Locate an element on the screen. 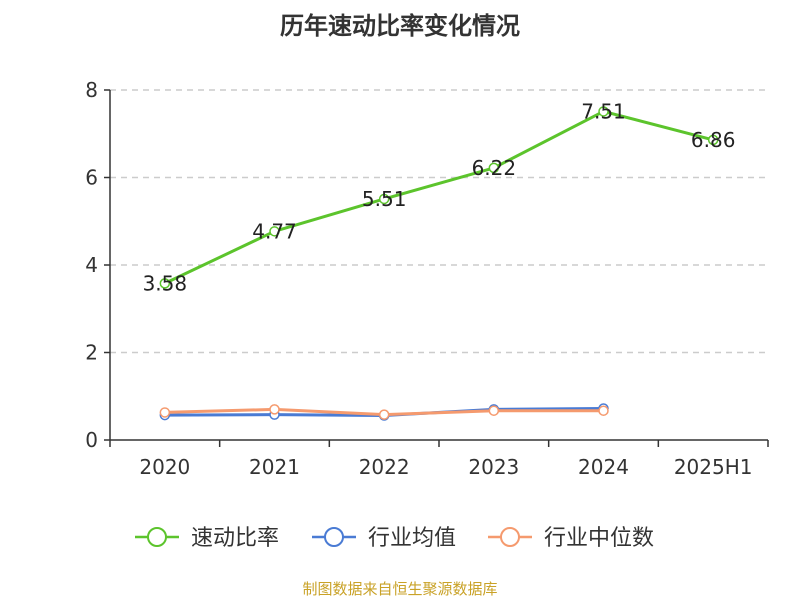 The width and height of the screenshot is (800, 600). data-label: 6.86 is located at coordinates (713, 140).